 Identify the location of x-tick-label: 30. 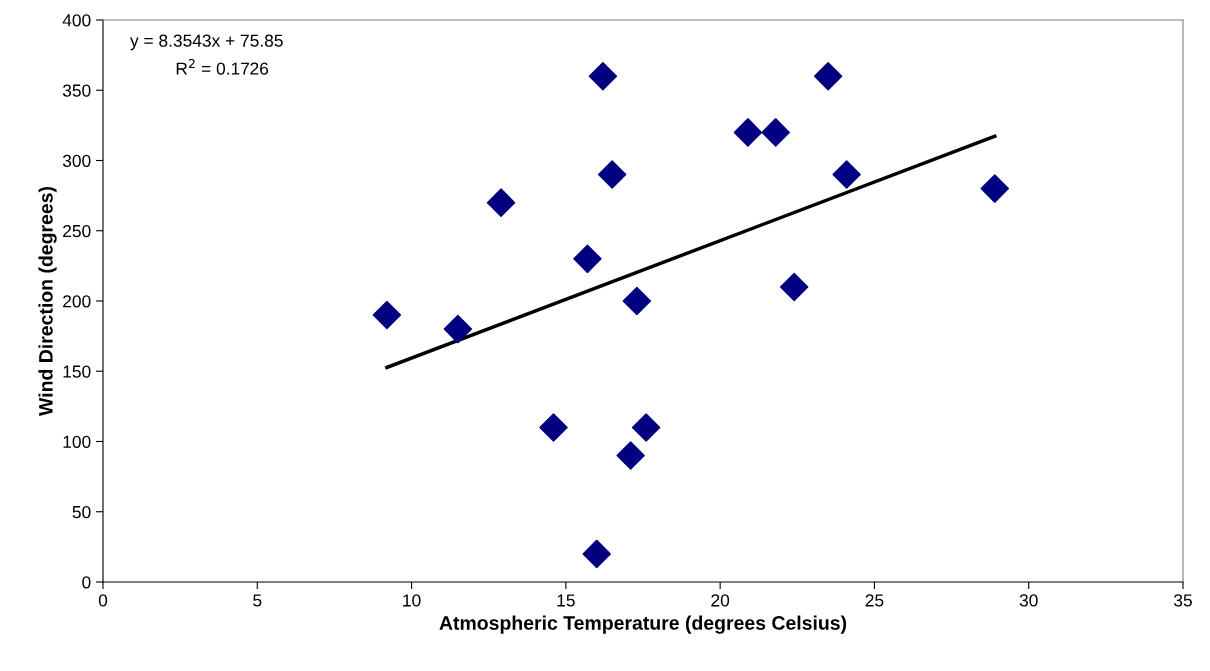
(1028, 600).